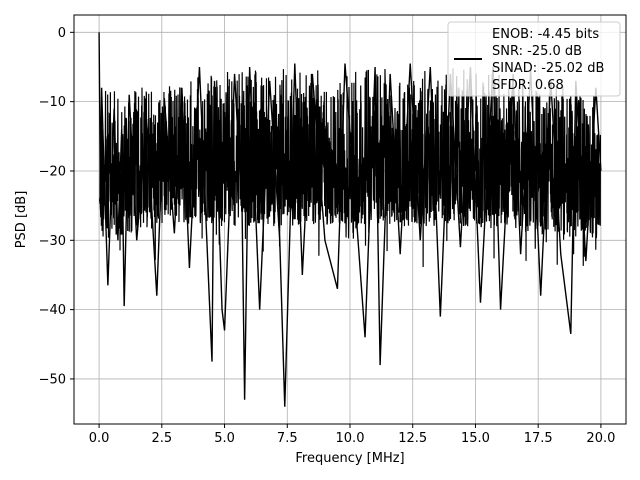 Image resolution: width=640 pixels, height=480 pixels. What do you see at coordinates (545, 34) in the screenshot?
I see `legend-entry: ENOB: -4.45 bits` at bounding box center [545, 34].